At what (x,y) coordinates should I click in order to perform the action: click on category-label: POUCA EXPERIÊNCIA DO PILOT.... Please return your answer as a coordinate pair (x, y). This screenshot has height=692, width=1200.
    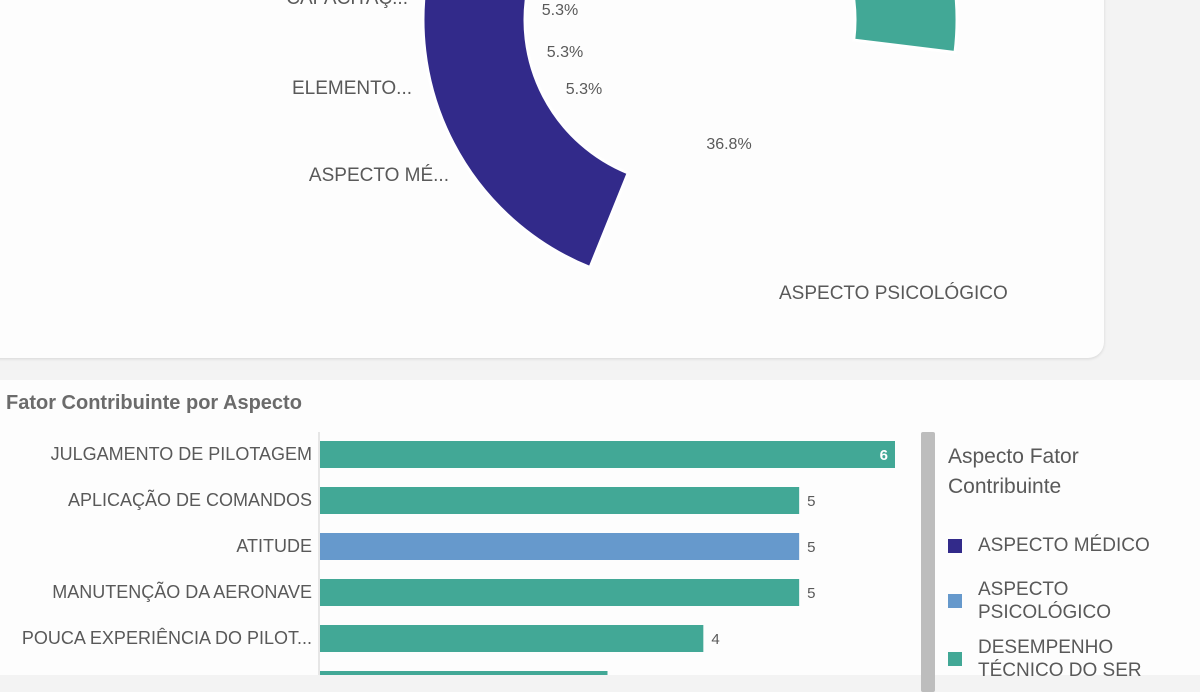
    Looking at the image, I should click on (167, 638).